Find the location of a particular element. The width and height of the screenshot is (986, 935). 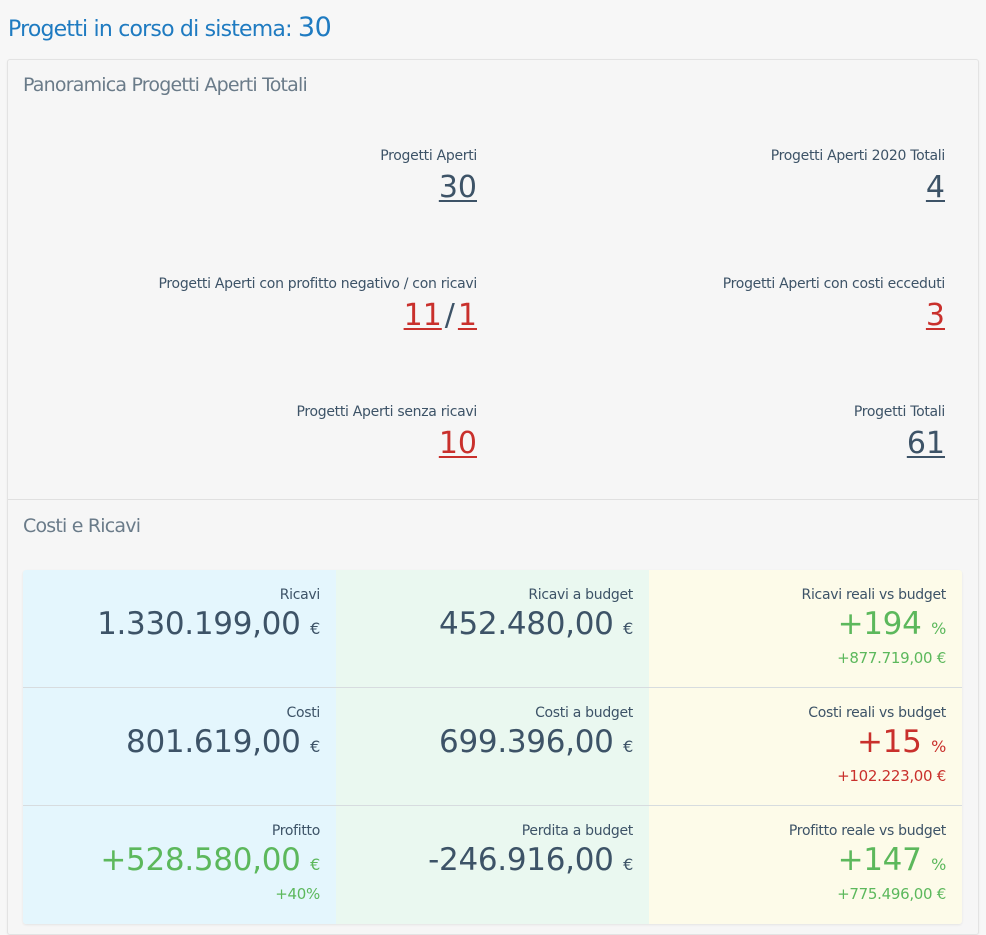

stat-value-link: 61 is located at coordinates (925, 443).